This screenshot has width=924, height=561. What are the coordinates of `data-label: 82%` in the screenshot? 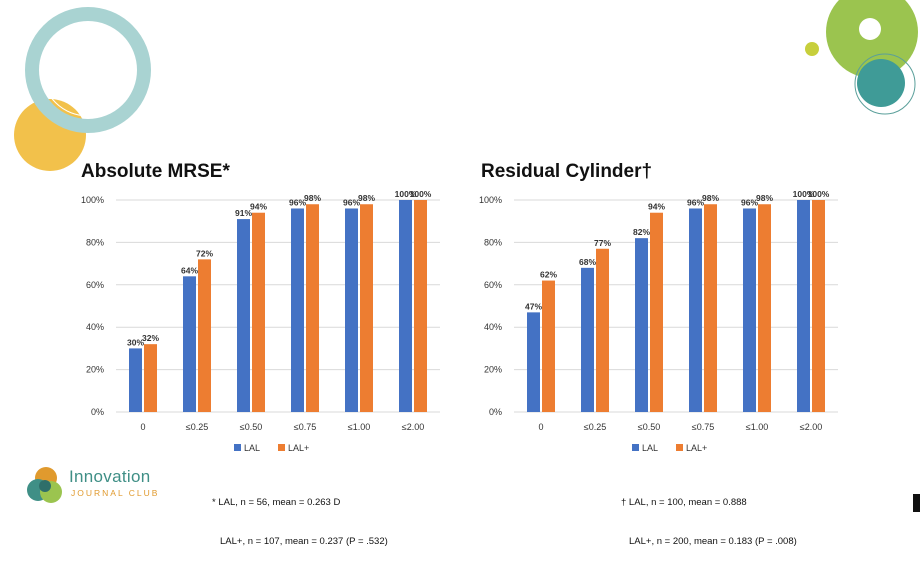 It's located at (641, 232).